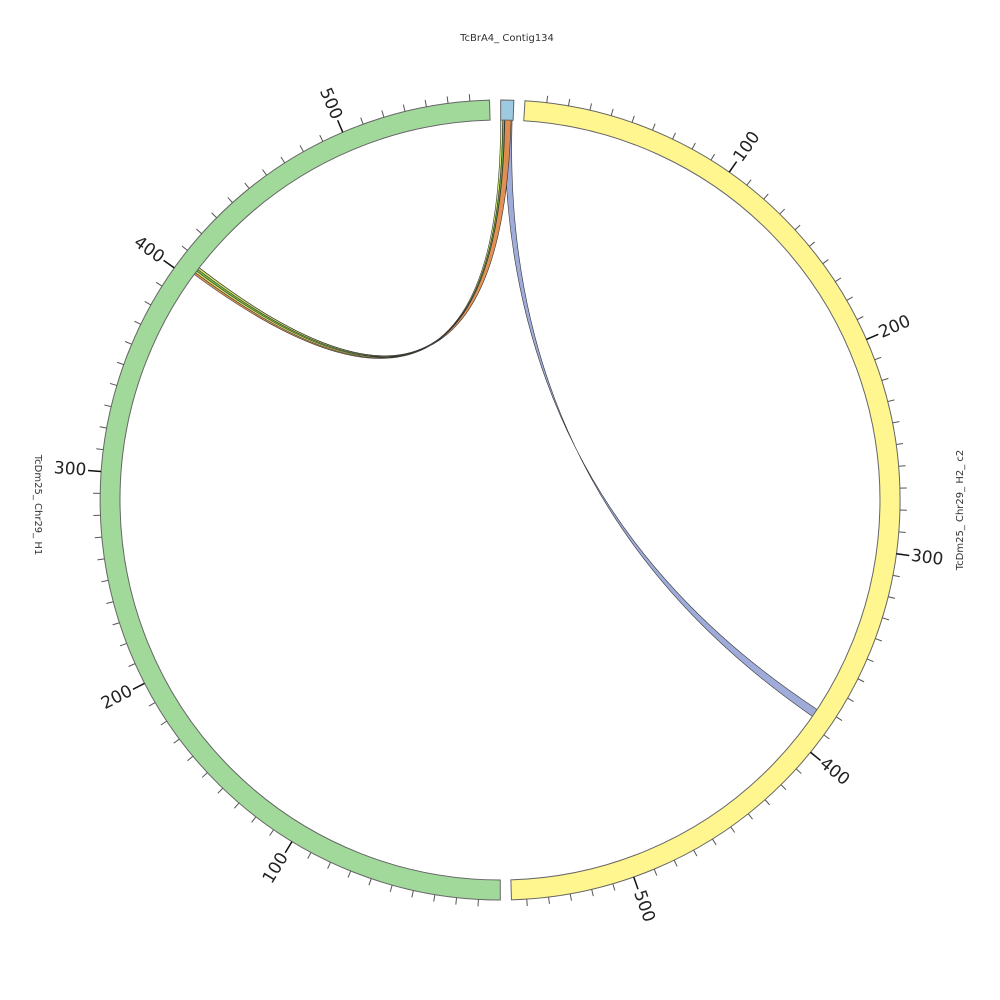 The height and width of the screenshot is (1000, 1000). Describe the element at coordinates (352, 239) in the screenshot. I see `link` at that location.